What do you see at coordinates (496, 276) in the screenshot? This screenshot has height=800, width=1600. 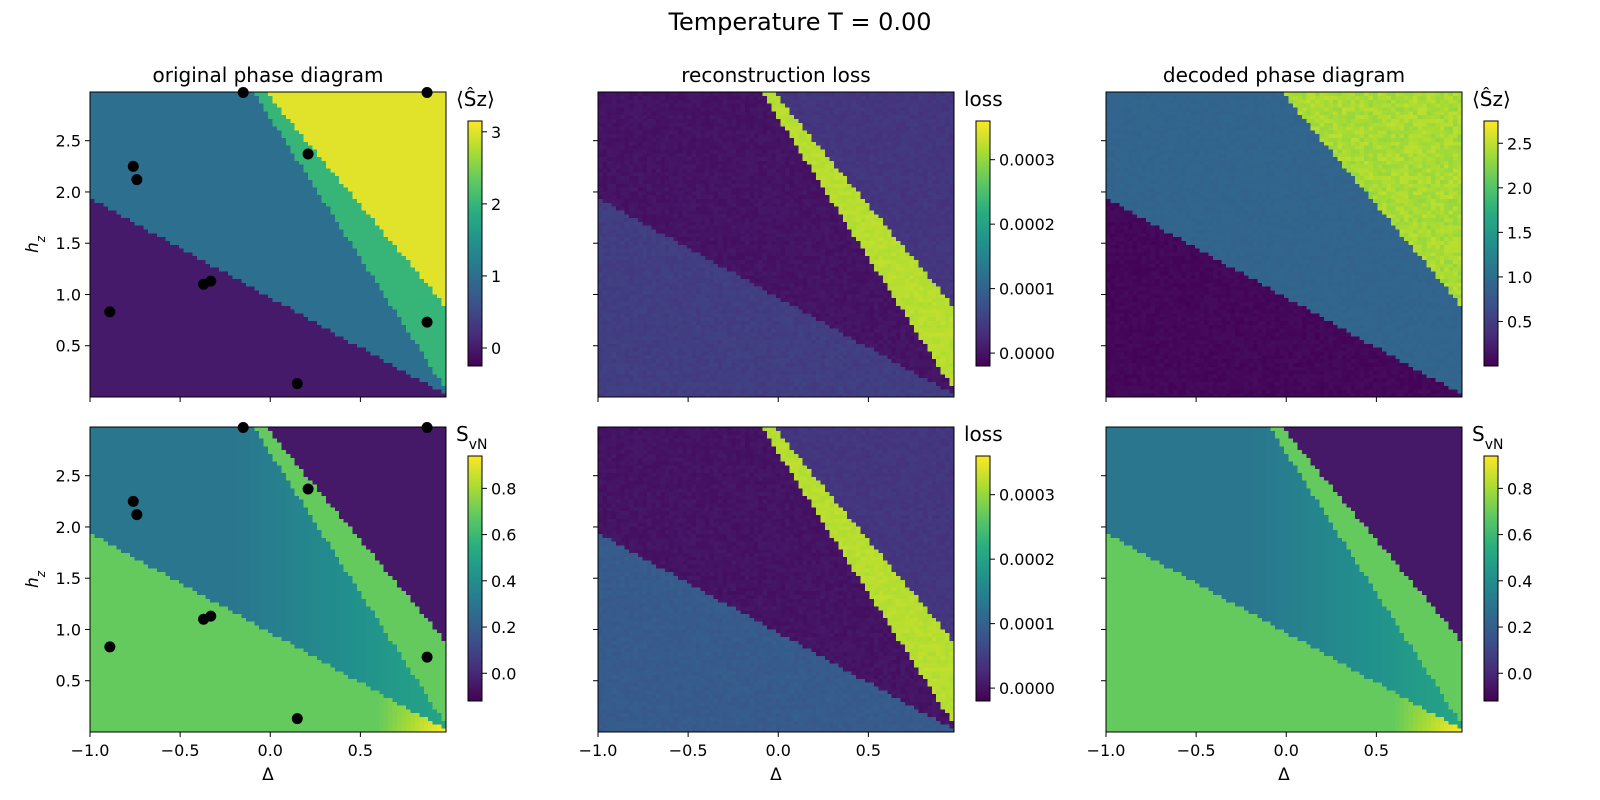 I see `colorbar-tick-label: 1` at bounding box center [496, 276].